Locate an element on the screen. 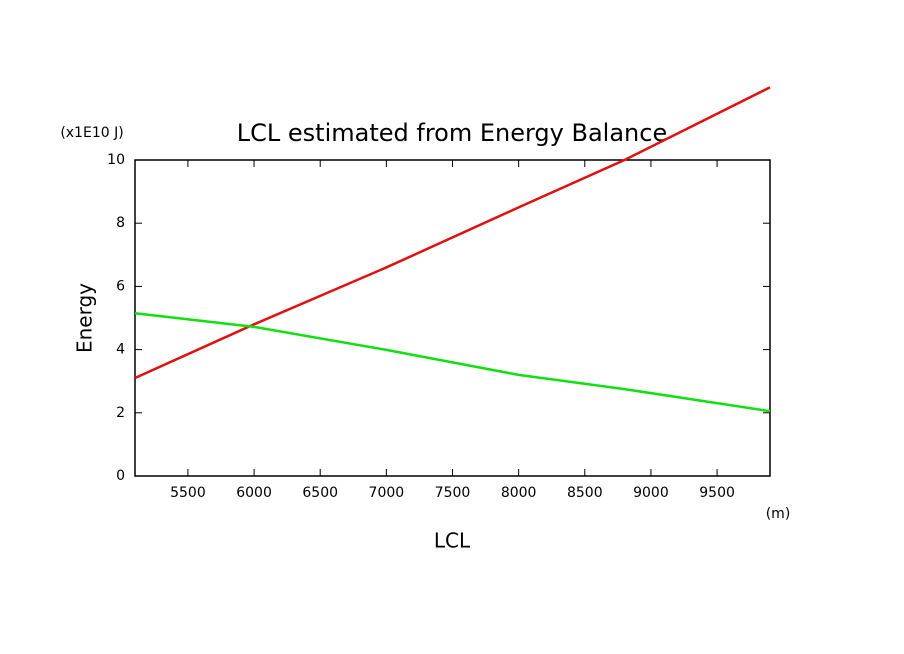 Image resolution: width=904 pixels, height=654 pixels. y-tick-label: 6 is located at coordinates (120, 286).